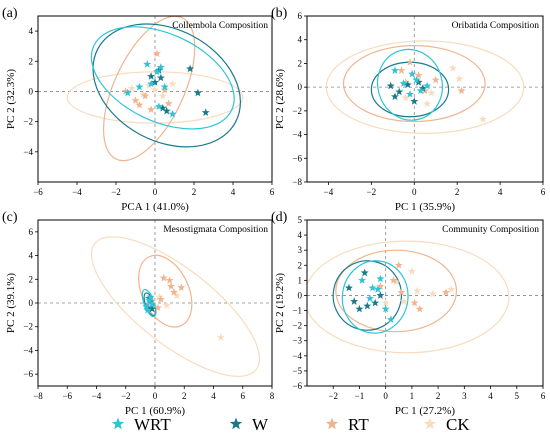  I want to click on x-tick-label: 5, so click(517, 396).